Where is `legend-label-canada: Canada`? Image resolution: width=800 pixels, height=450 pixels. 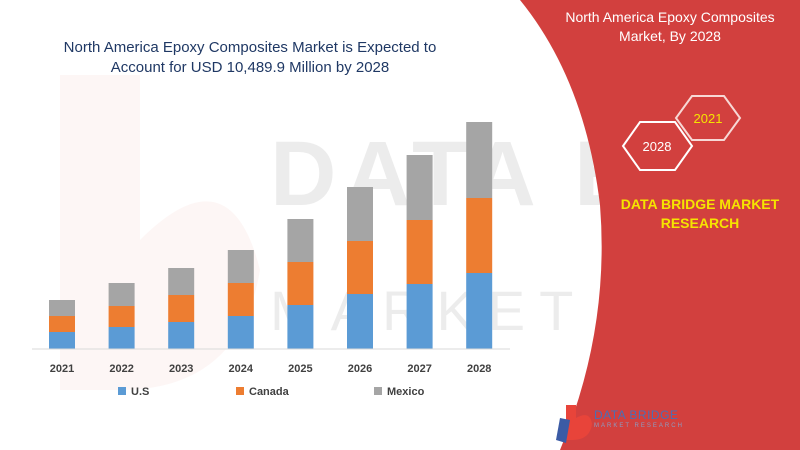
legend-label-canada: Canada is located at coordinates (269, 392).